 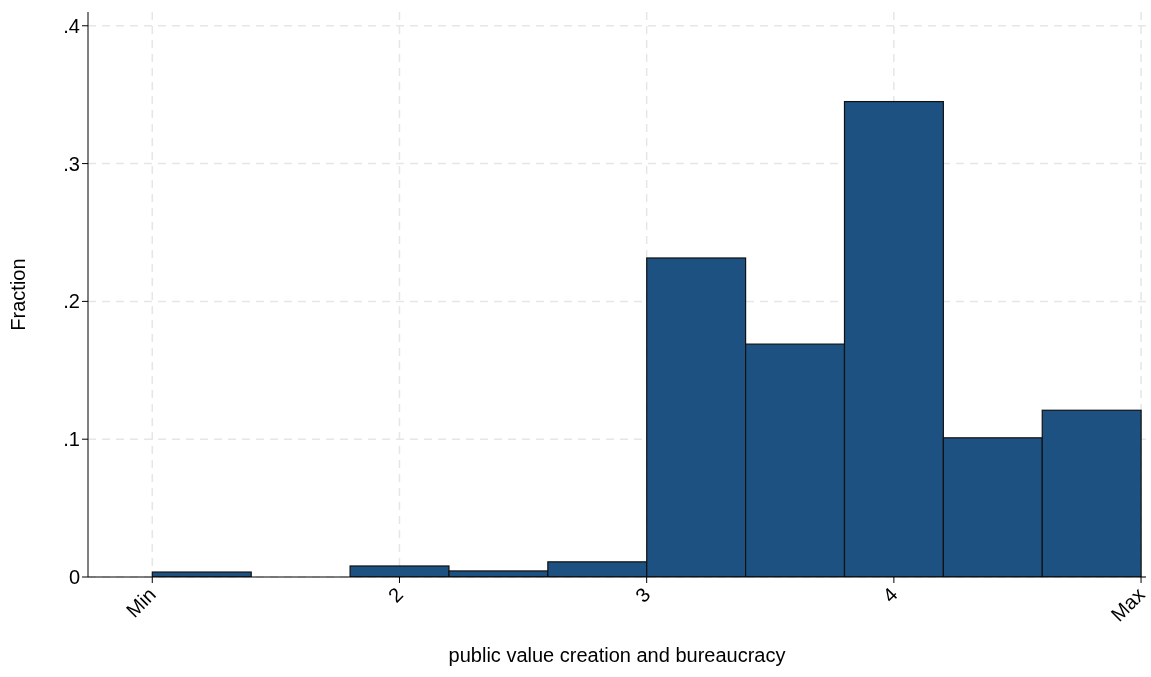 What do you see at coordinates (71, 25) in the screenshot?
I see `y-tick-label: .4` at bounding box center [71, 25].